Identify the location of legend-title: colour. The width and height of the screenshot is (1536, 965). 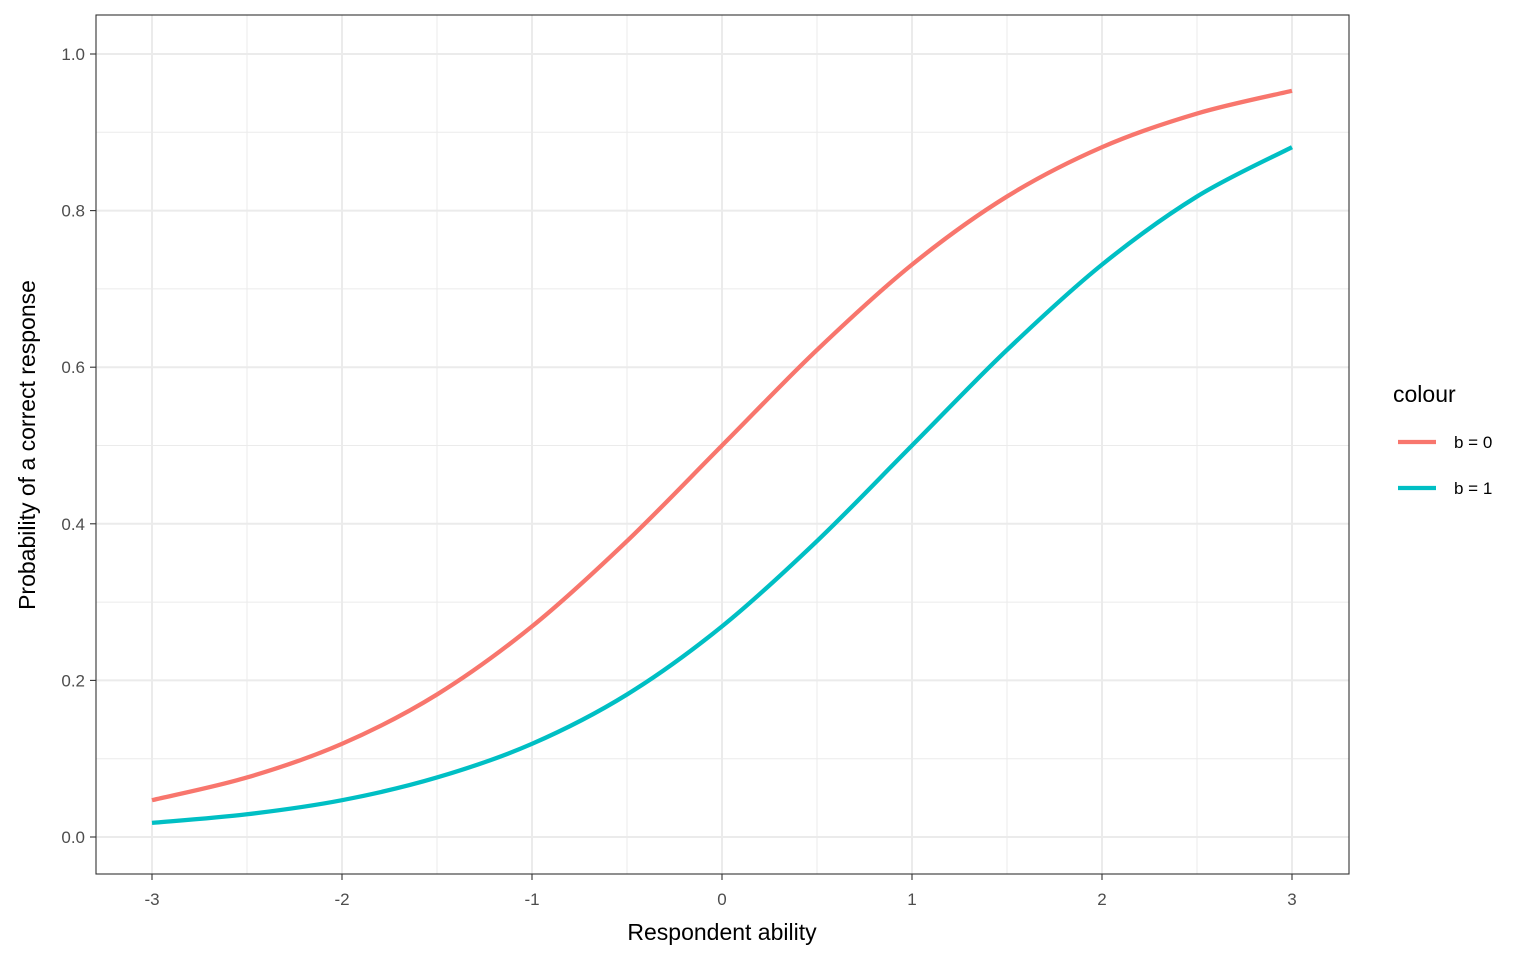
(1424, 394).